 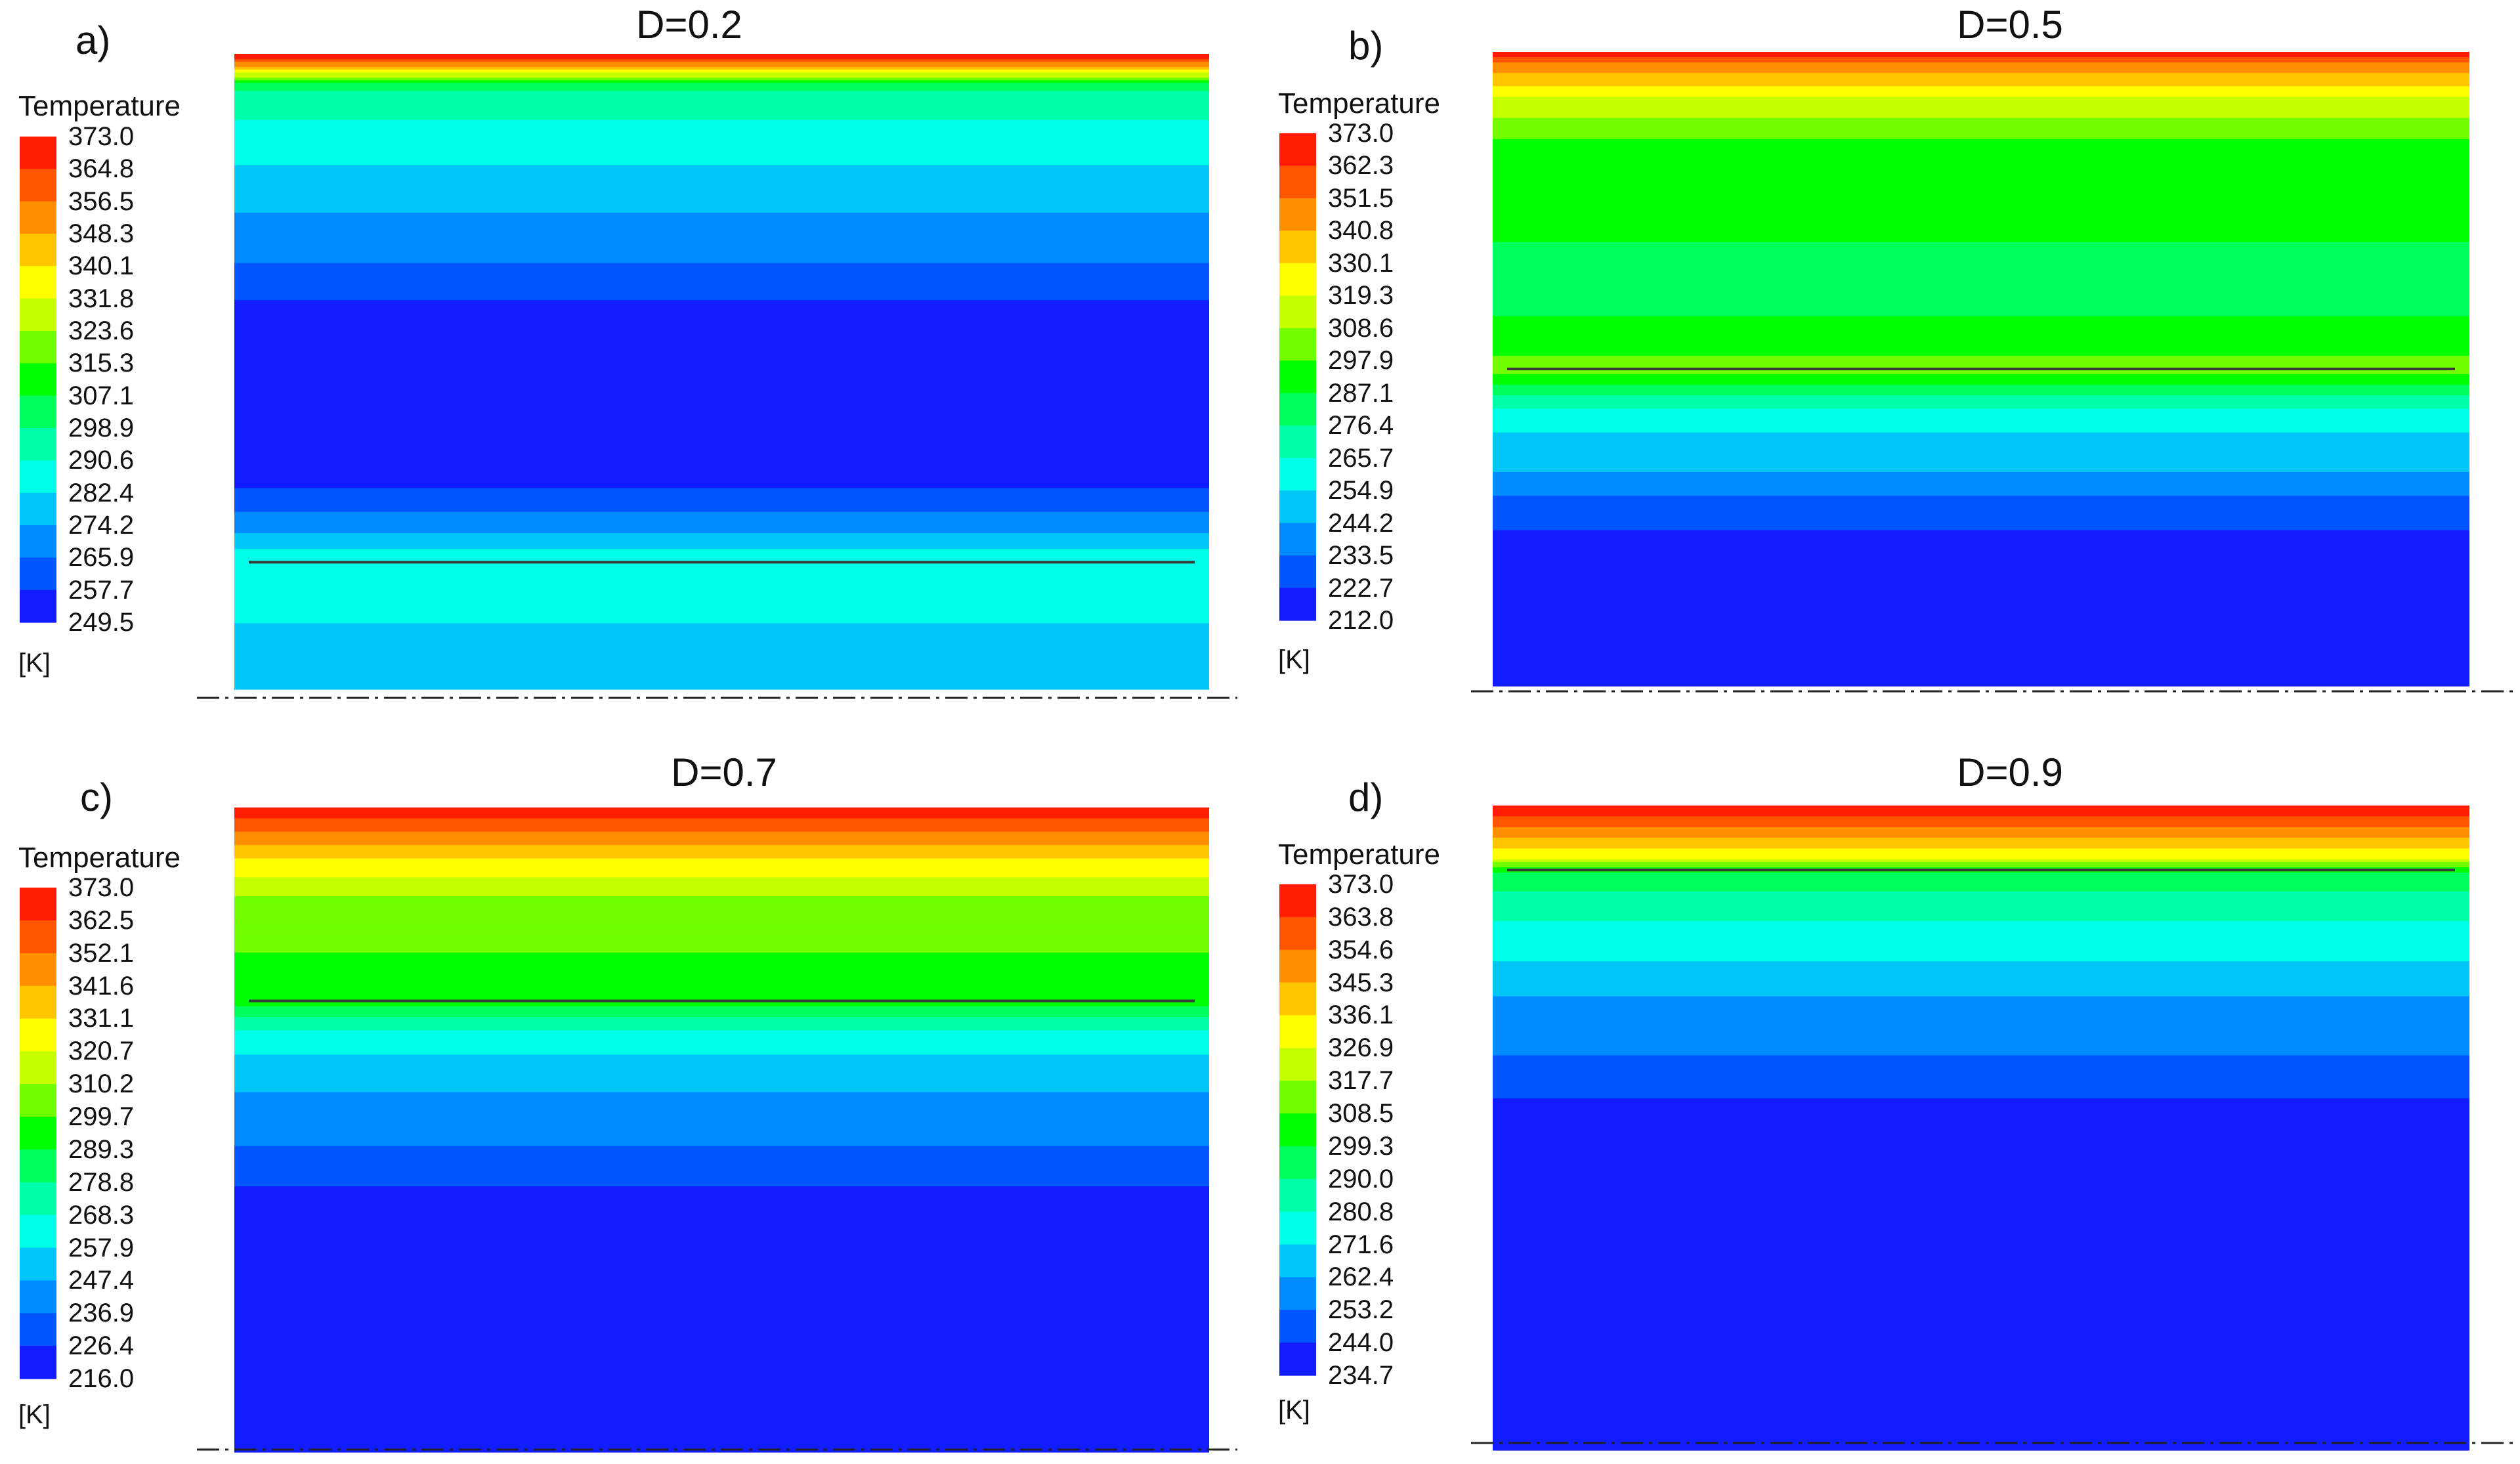 What do you see at coordinates (101, 233) in the screenshot?
I see `colorbar-tick-label: 348.3` at bounding box center [101, 233].